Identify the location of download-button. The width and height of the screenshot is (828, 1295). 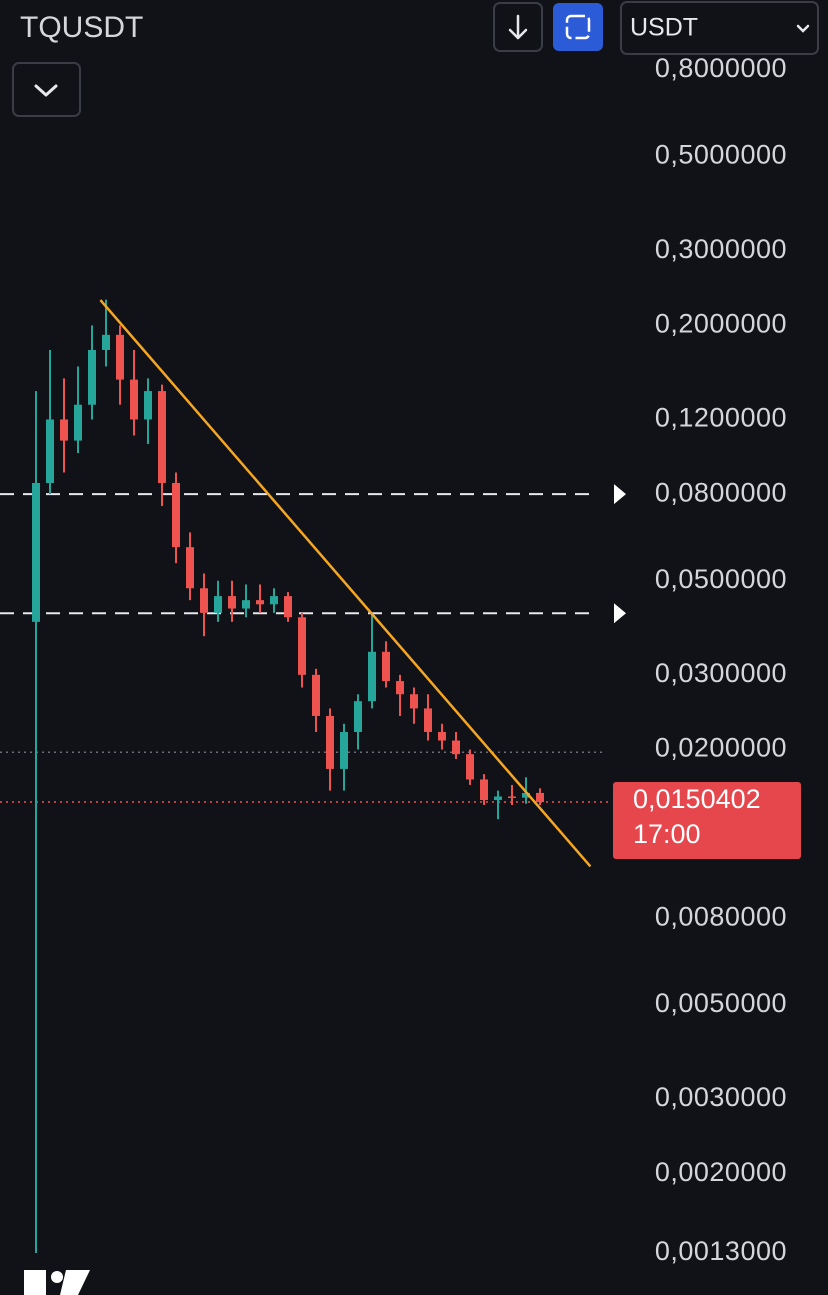
(518, 27).